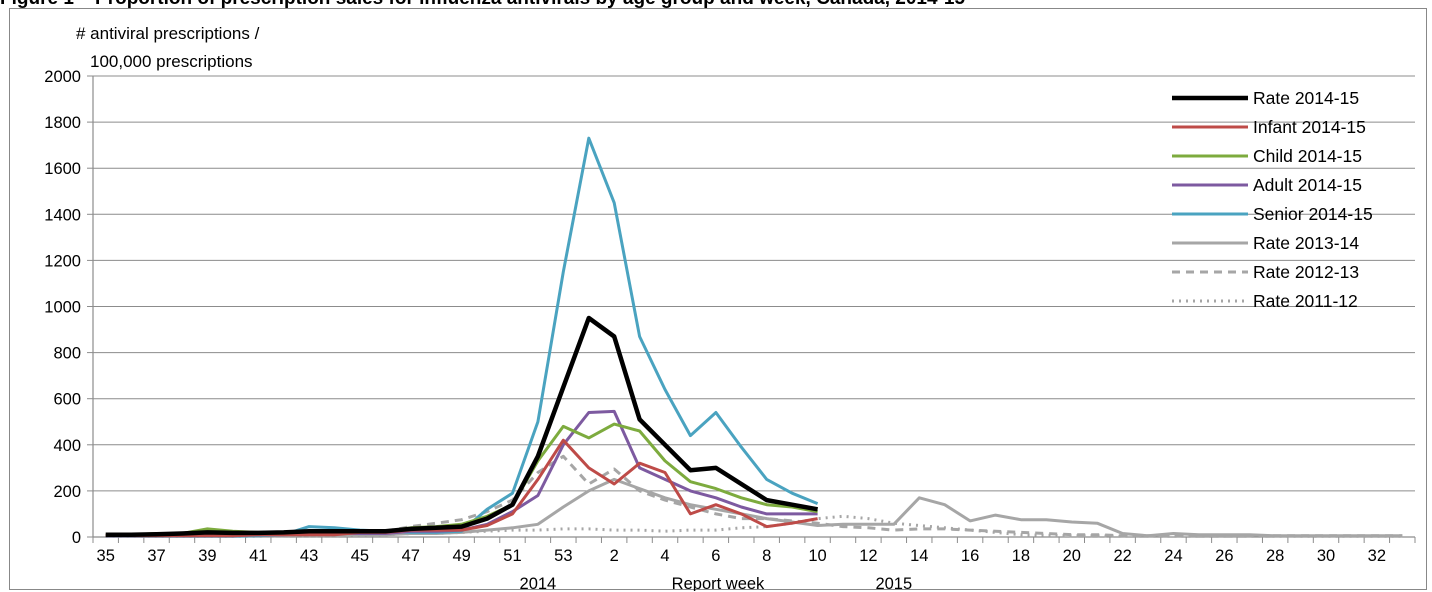 The height and width of the screenshot is (592, 1432). I want to click on y-tick-label: 1600, so click(62, 169).